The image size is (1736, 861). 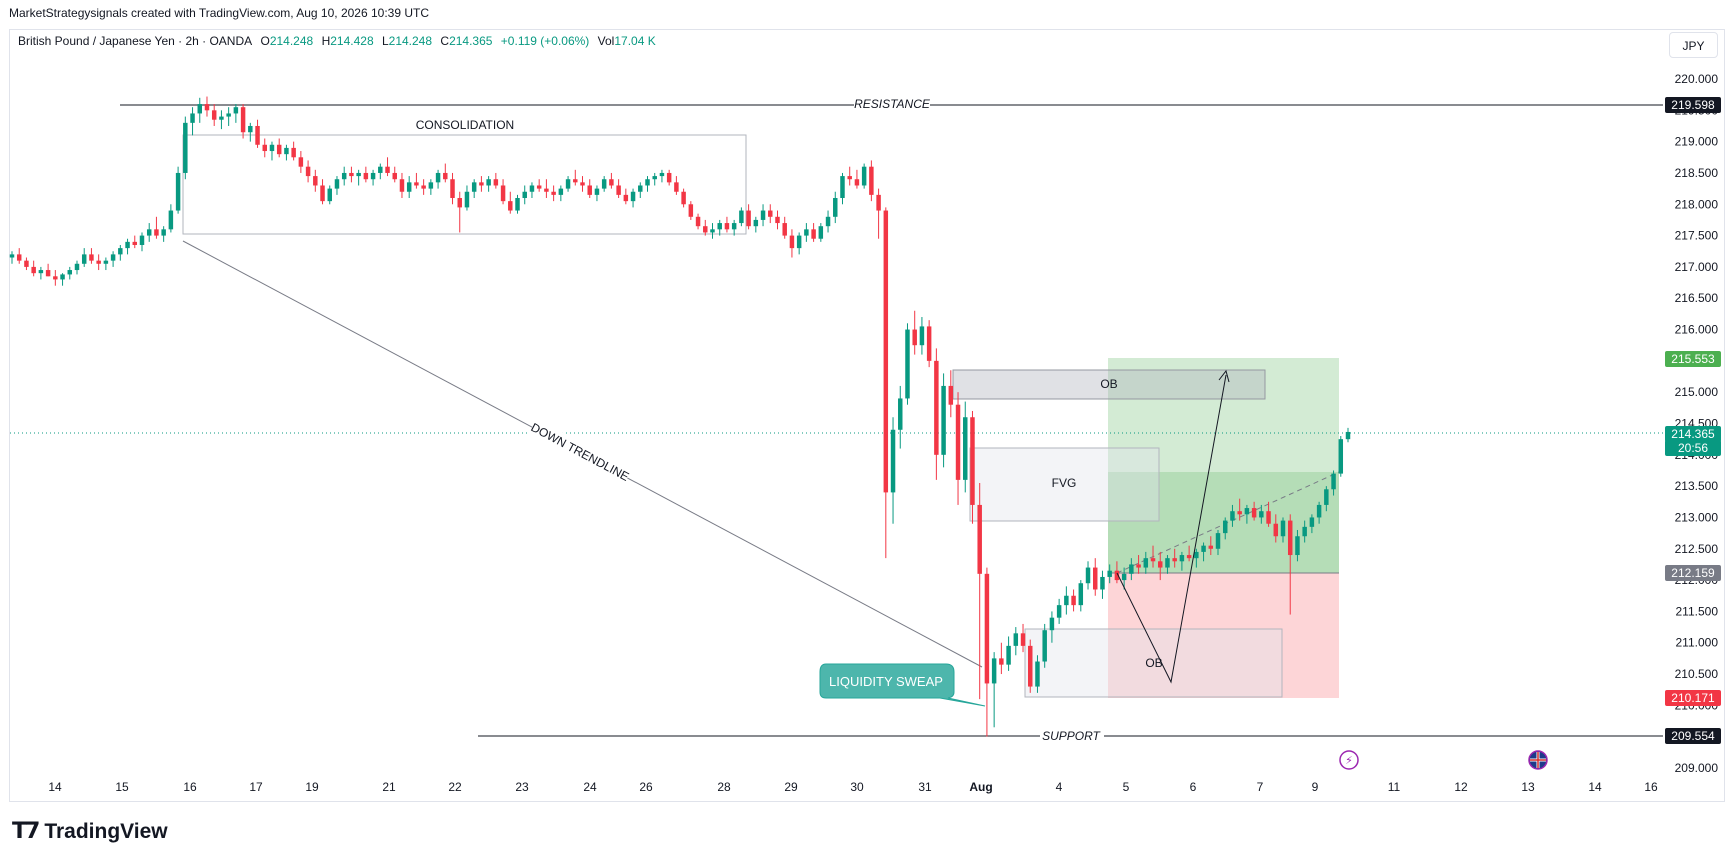 I want to click on price-tag-label: 20:56, so click(x=1693, y=448).